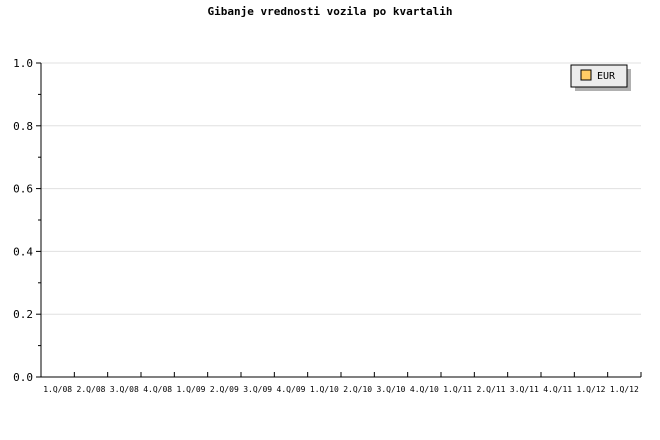  I want to click on x-tick-label: 4.Q/08, so click(157, 389).